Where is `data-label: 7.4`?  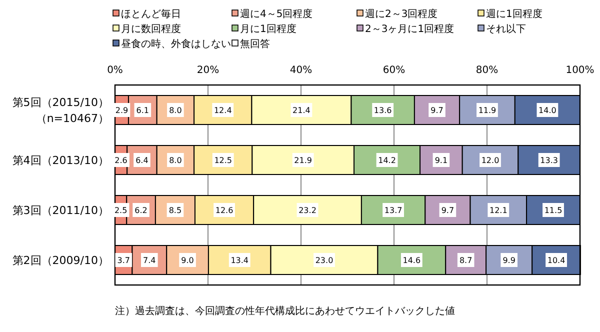 data-label: 7.4 is located at coordinates (149, 260).